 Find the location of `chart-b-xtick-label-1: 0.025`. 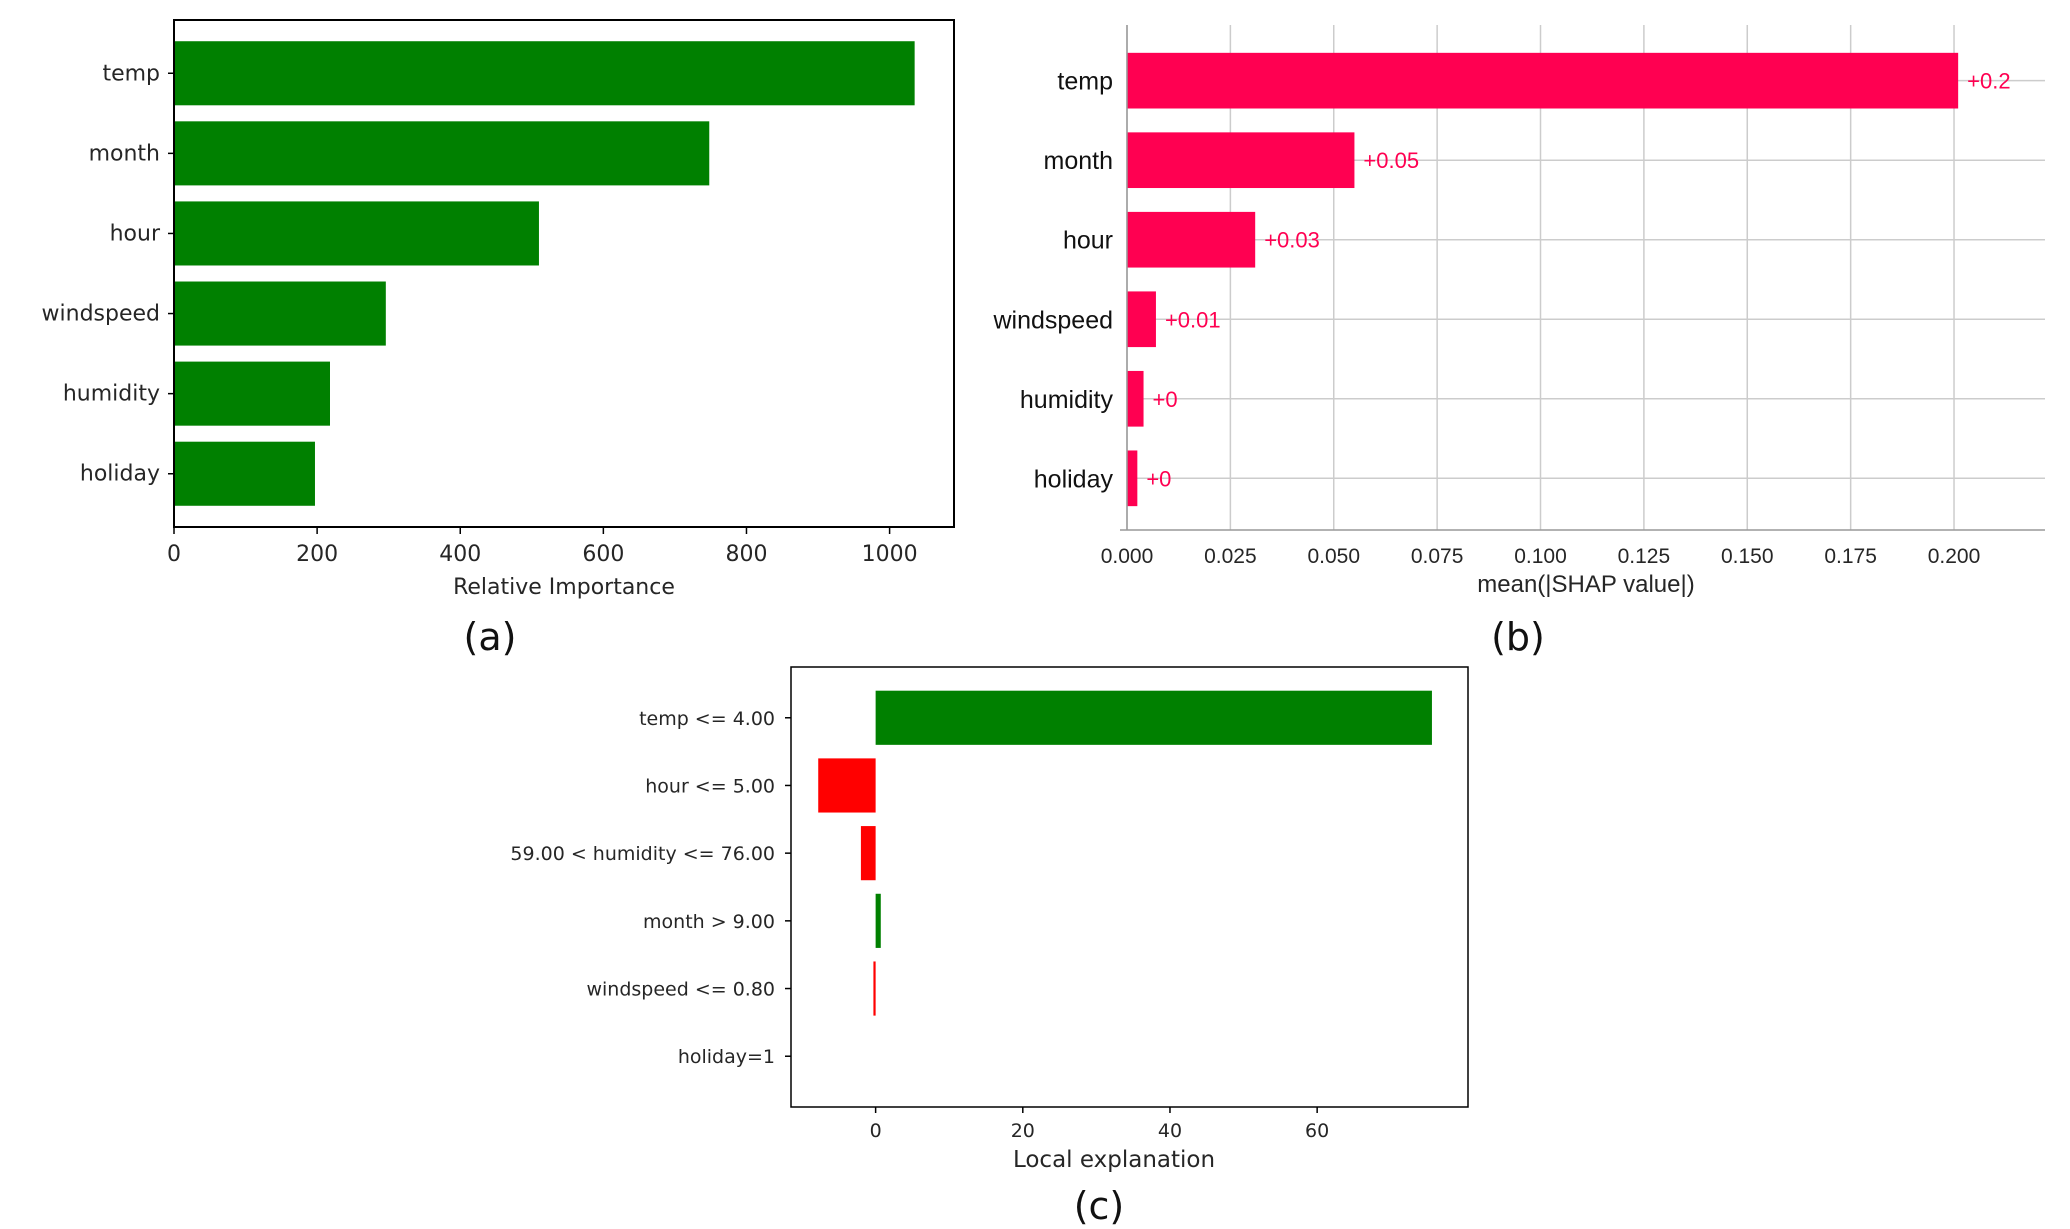

chart-b-xtick-label-1: 0.025 is located at coordinates (1230, 556).